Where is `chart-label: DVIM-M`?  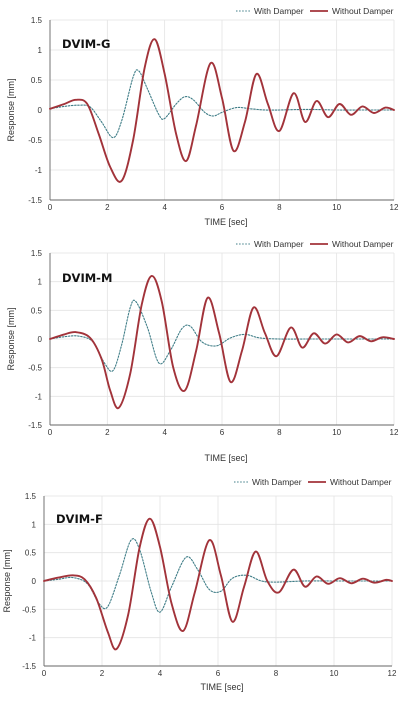 chart-label: DVIM-M is located at coordinates (87, 278).